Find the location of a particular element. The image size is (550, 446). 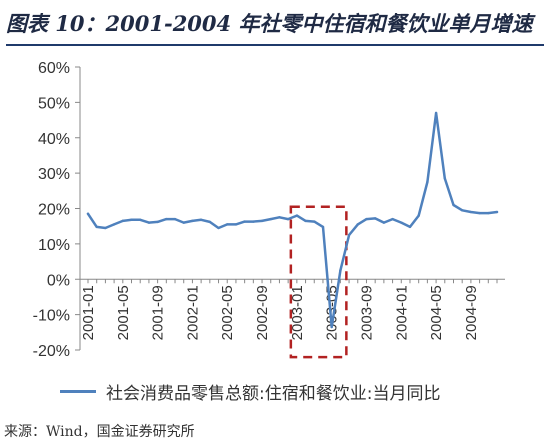

x-tick-label: 2001-05 is located at coordinates (123, 312).